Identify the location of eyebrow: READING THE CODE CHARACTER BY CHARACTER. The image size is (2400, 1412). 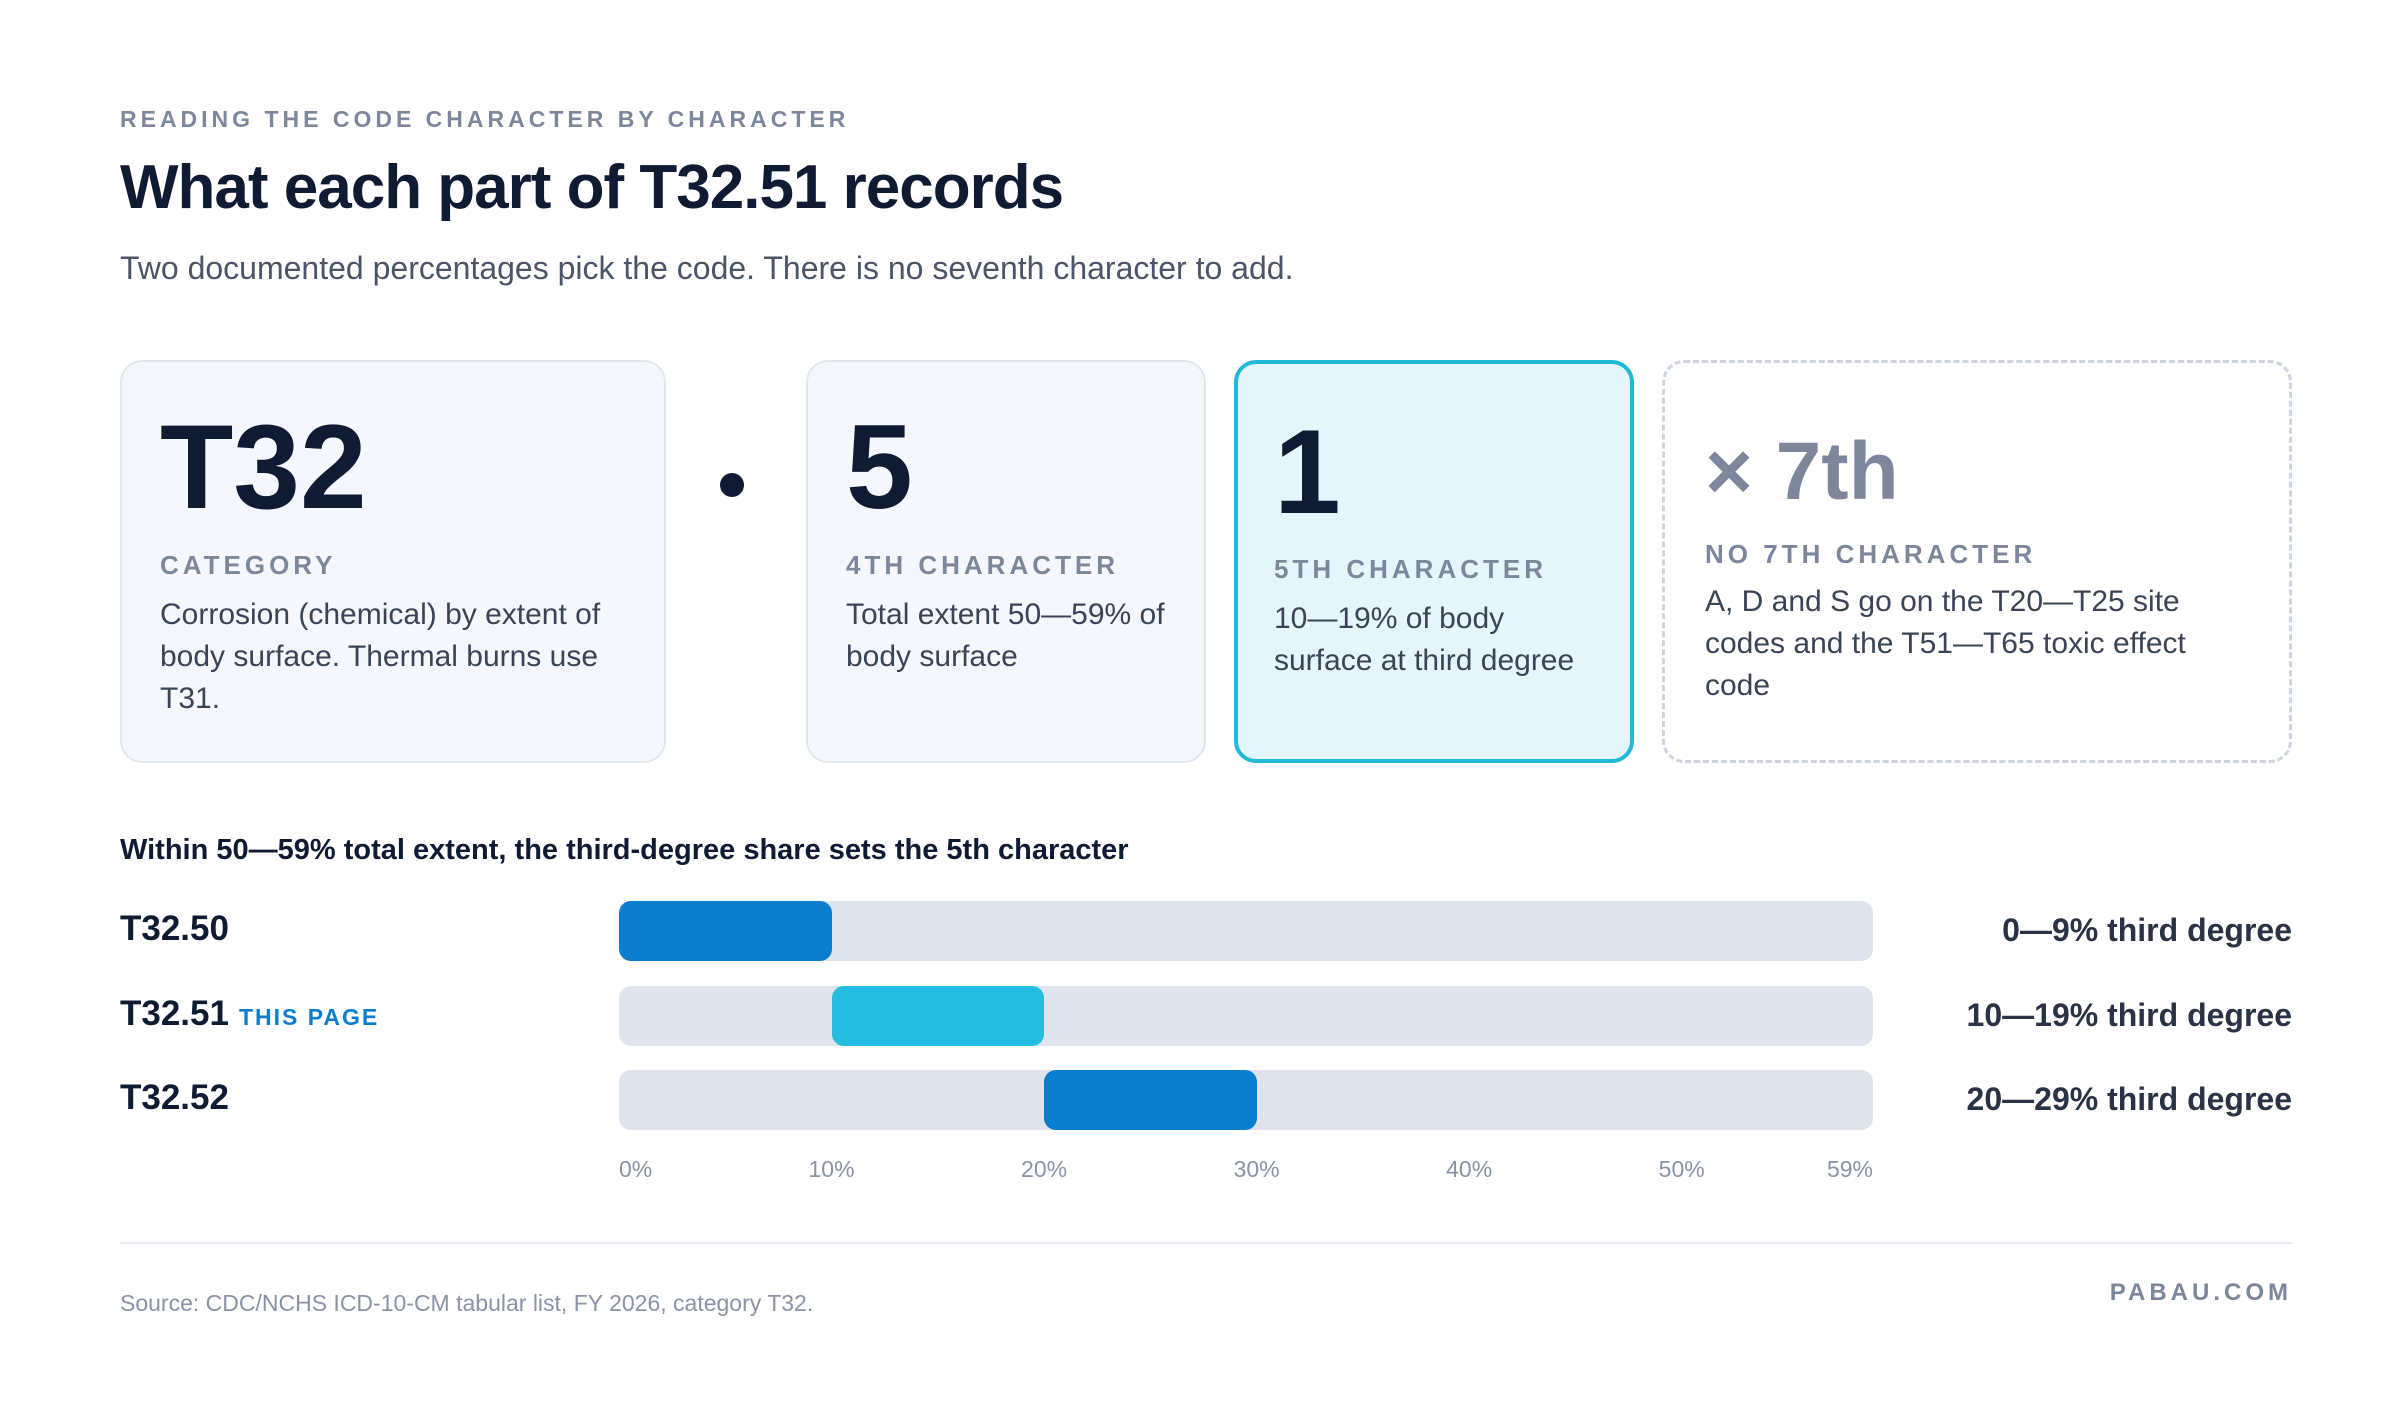
(485, 119).